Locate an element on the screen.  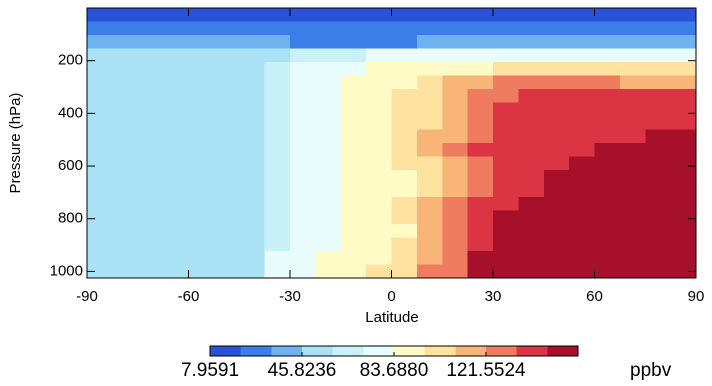
colorbar-tick-label: 83.6880 is located at coordinates (394, 370).